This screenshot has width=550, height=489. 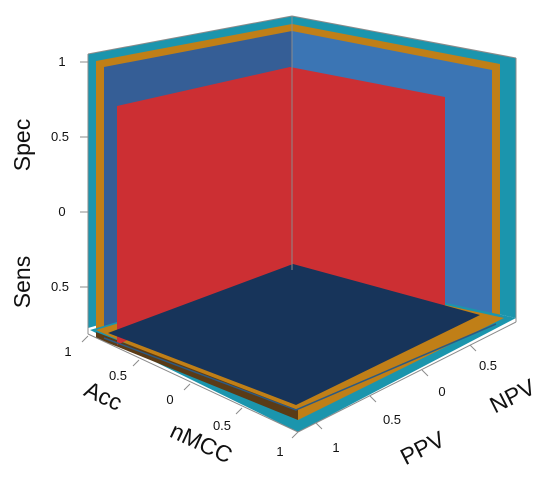 I want to click on front-left-tick-label-3: 0, so click(x=169, y=399).